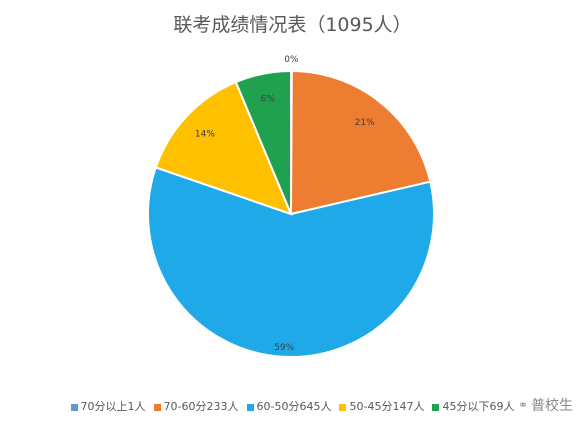 The height and width of the screenshot is (427, 585). I want to click on legend-item-5: 45分以下69人, so click(473, 406).